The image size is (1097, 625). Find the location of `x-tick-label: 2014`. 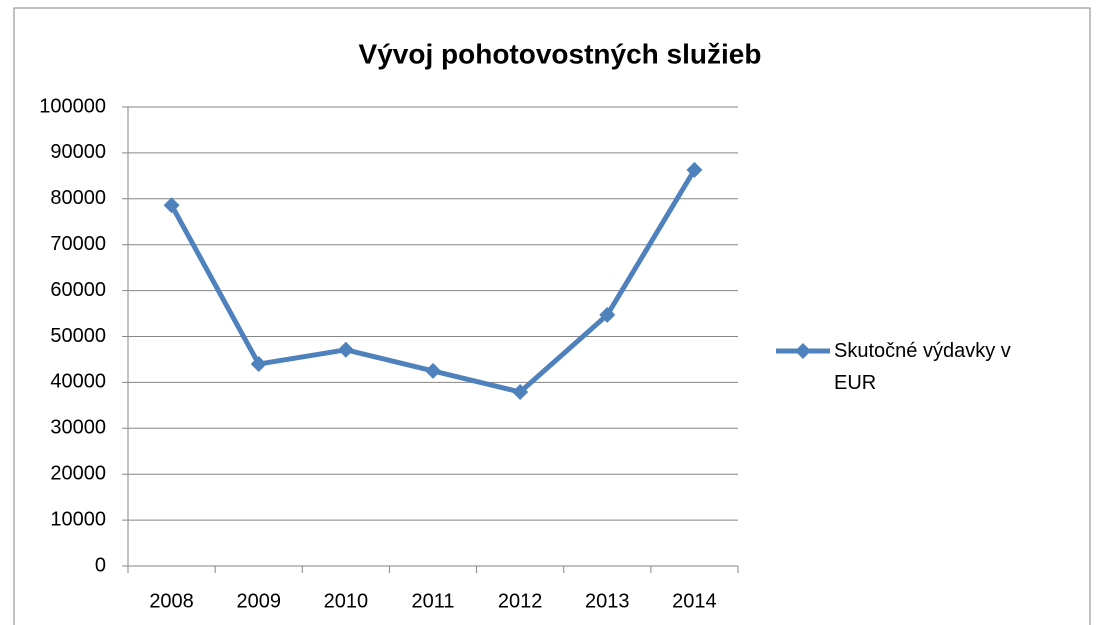

x-tick-label: 2014 is located at coordinates (694, 601).